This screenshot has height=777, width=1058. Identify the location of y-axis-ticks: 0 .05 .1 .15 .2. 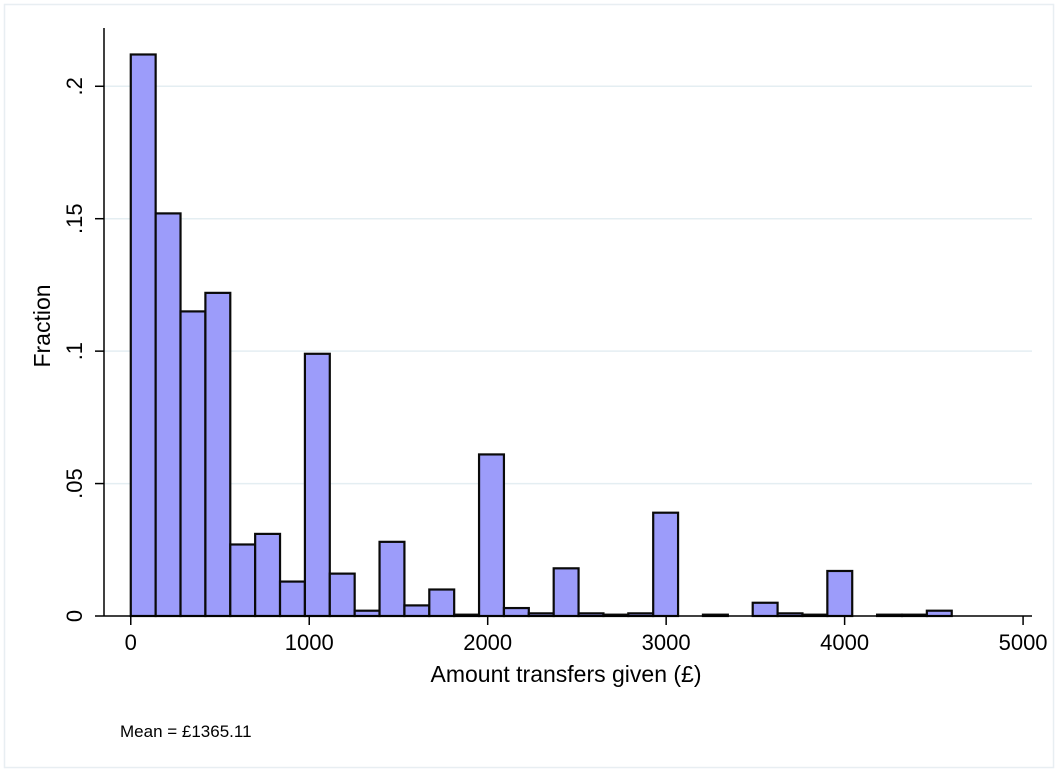
(83, 349).